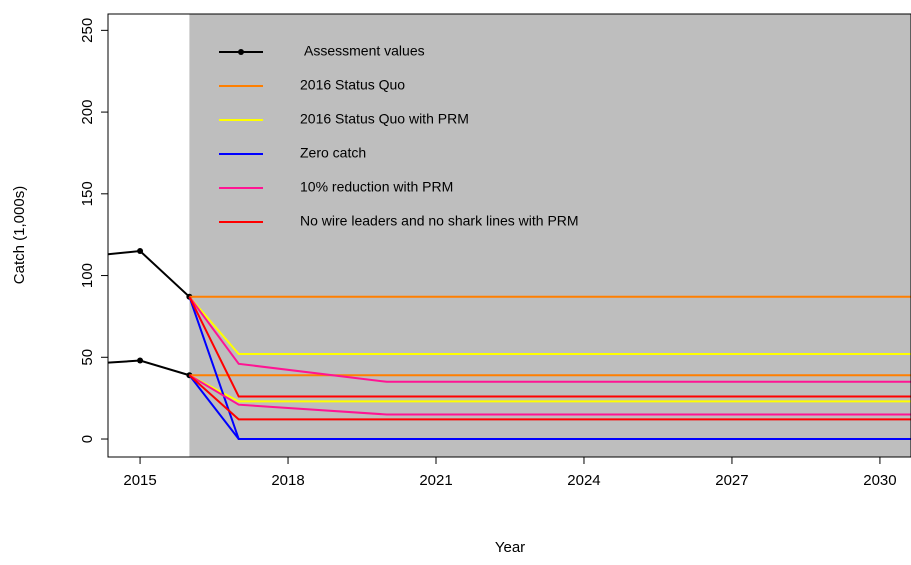 The image size is (911, 565). Describe the element at coordinates (333, 153) in the screenshot. I see `legend-label: Zero catch` at that location.